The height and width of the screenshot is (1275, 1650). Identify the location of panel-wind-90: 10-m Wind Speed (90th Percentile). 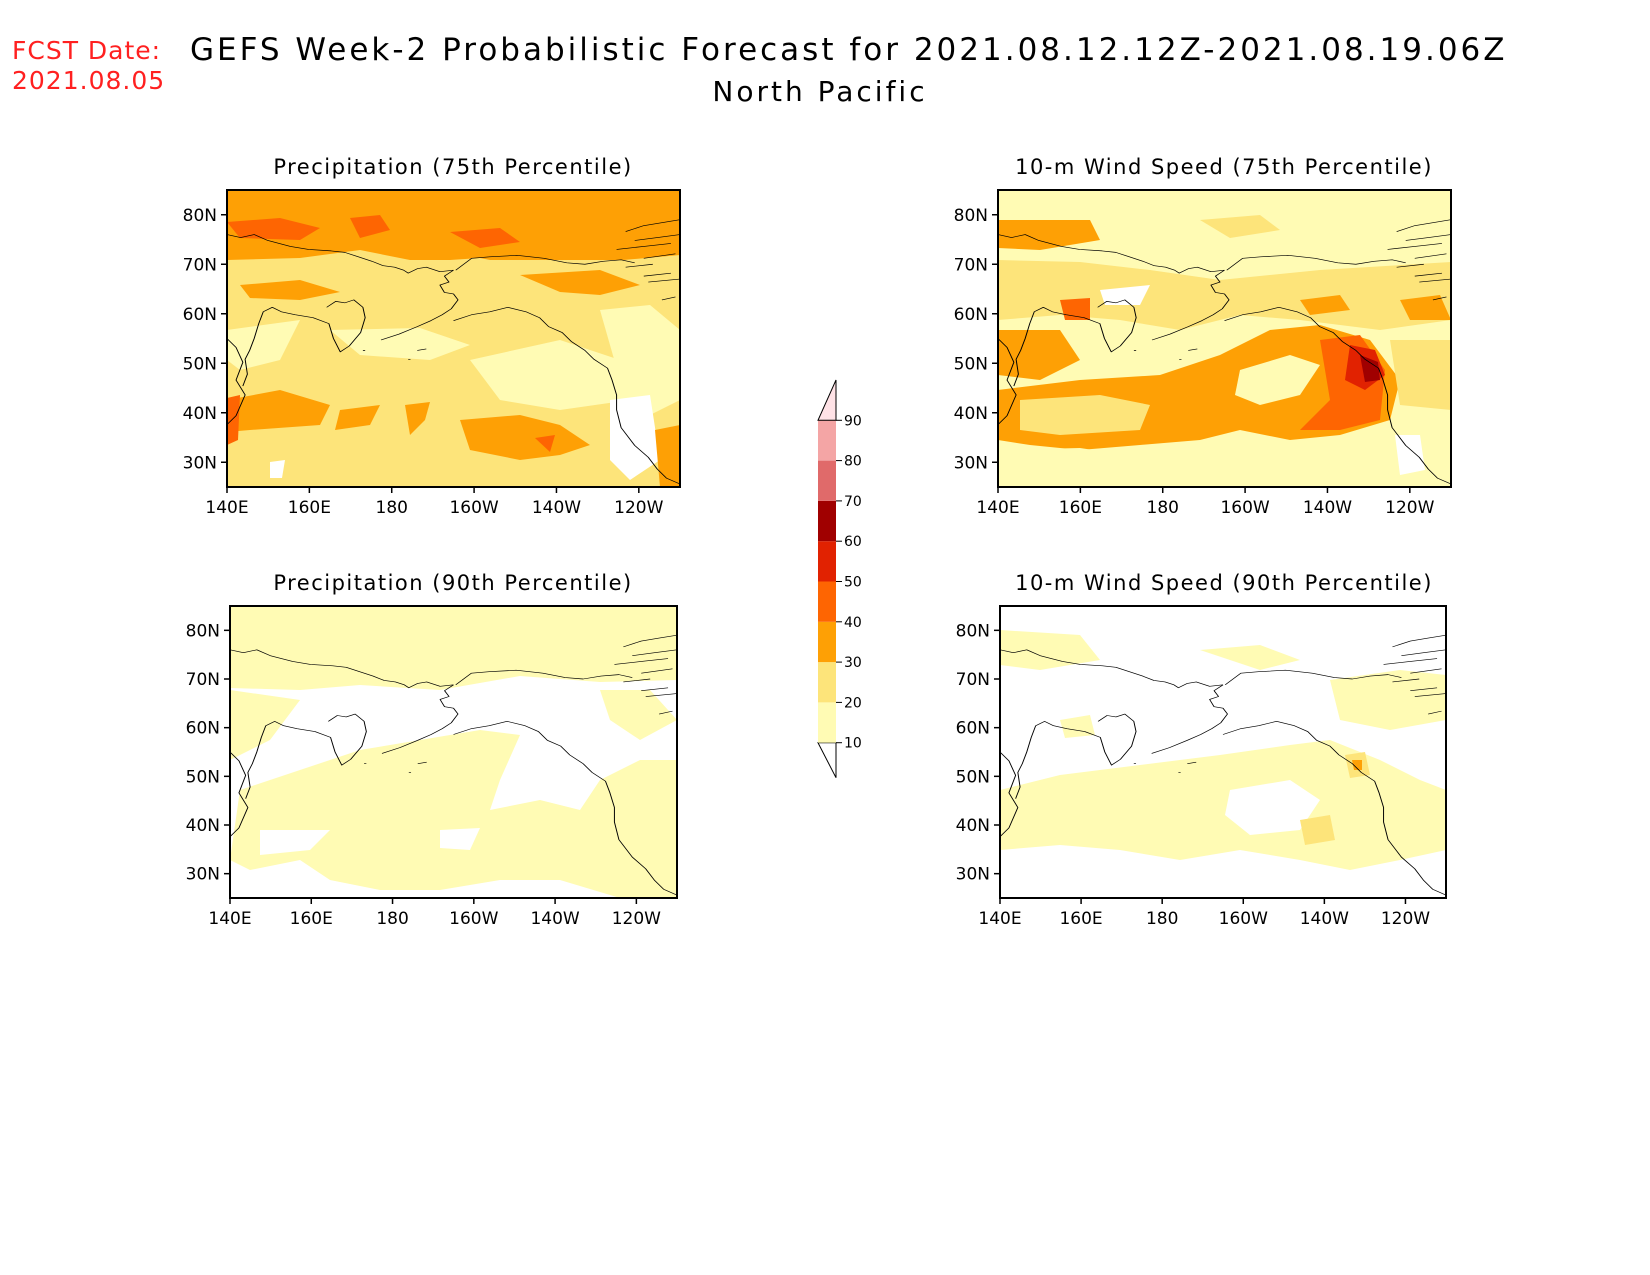
(1223, 735).